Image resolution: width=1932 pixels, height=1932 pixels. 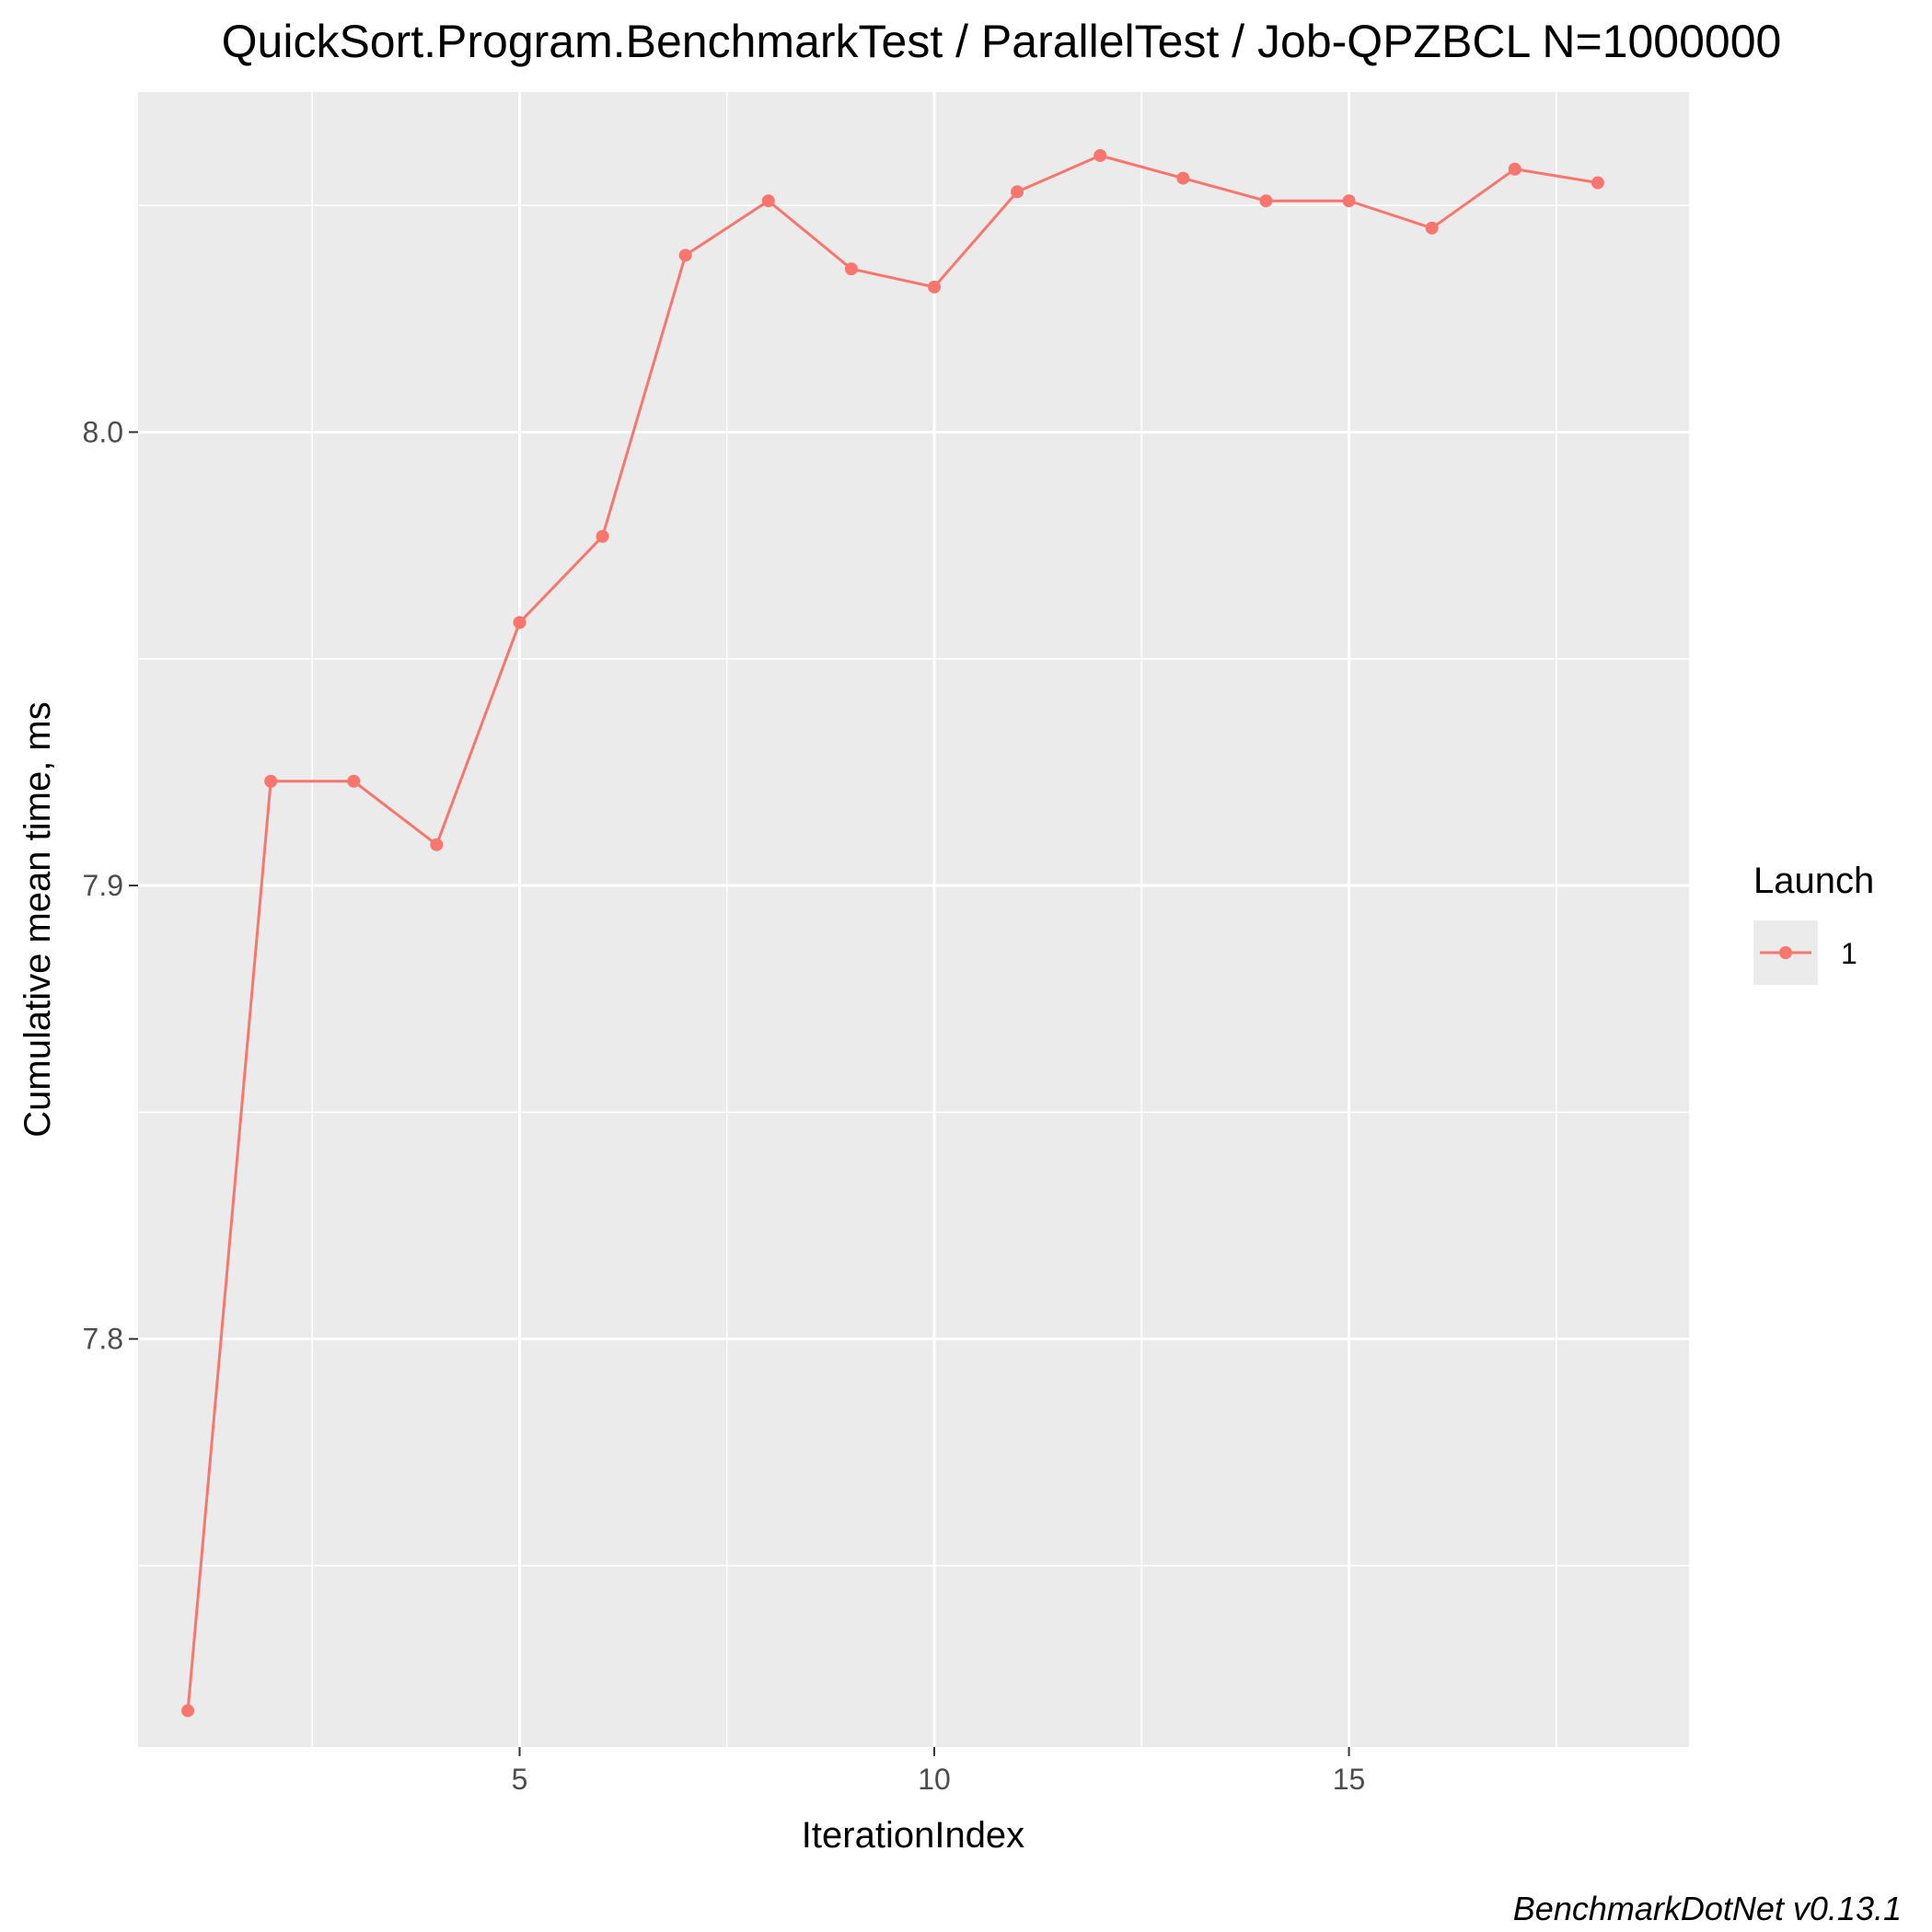 I want to click on caption: BenchmarkDotNet v0.13.1, so click(x=1707, y=1909).